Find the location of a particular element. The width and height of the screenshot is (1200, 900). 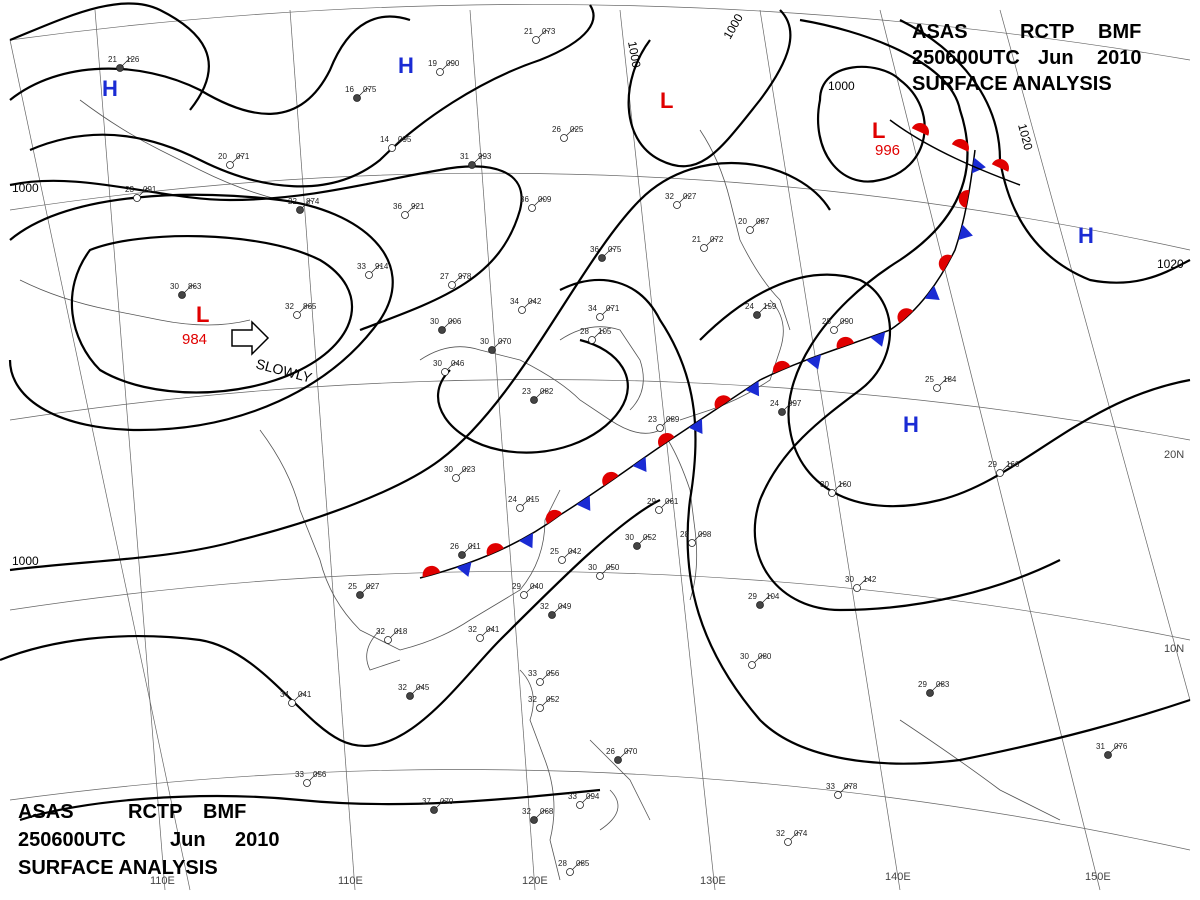

station-plot: 28 098 is located at coordinates (696, 538).